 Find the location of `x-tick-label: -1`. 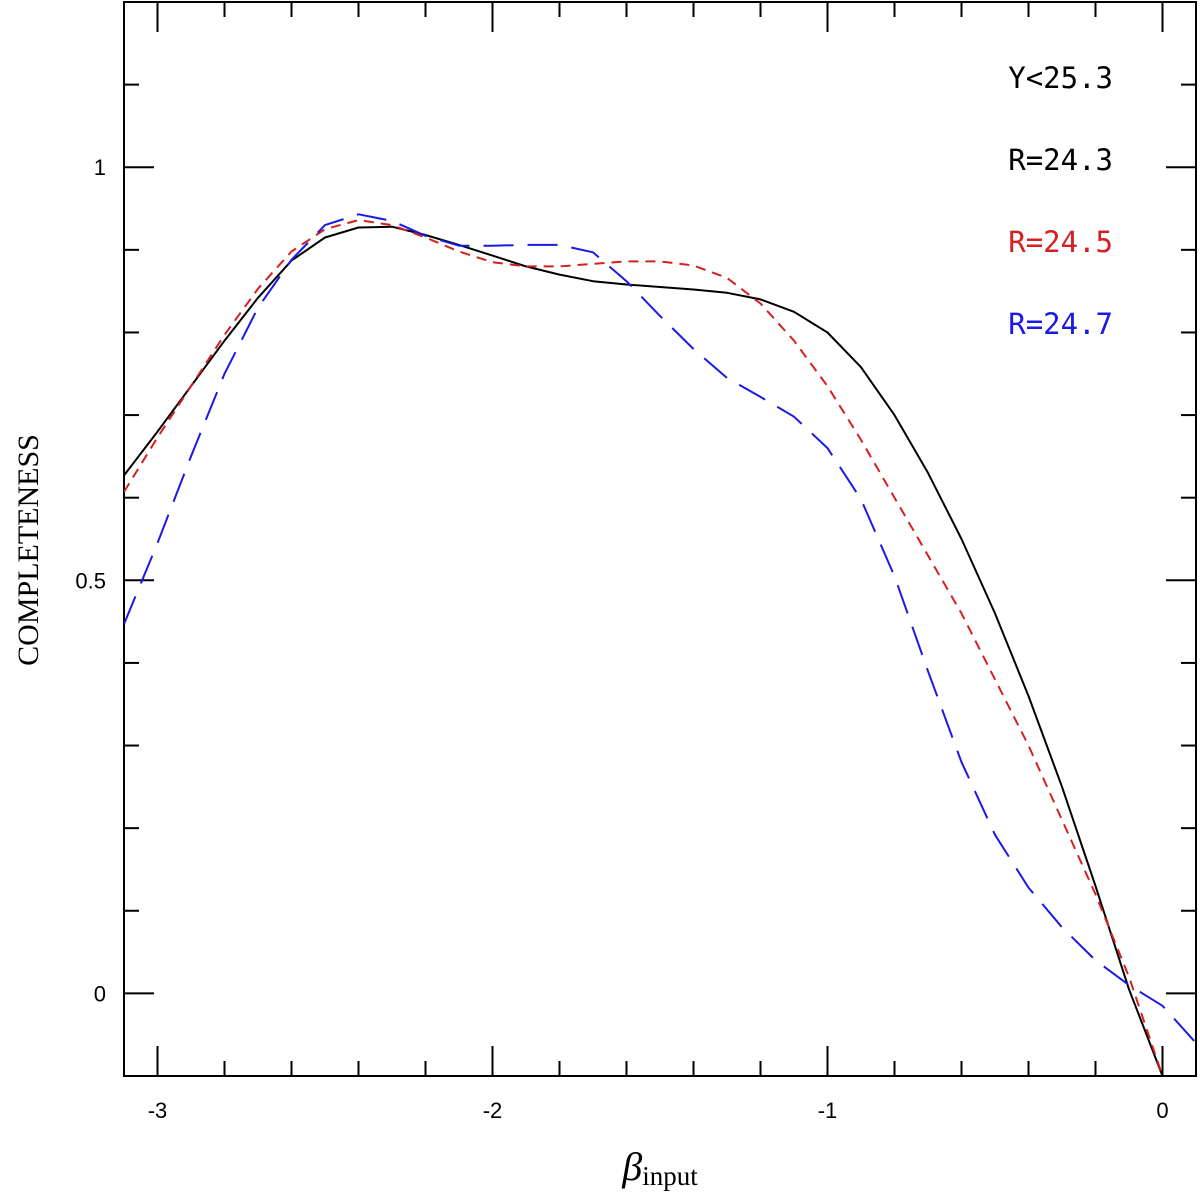

x-tick-label: -1 is located at coordinates (828, 1110).